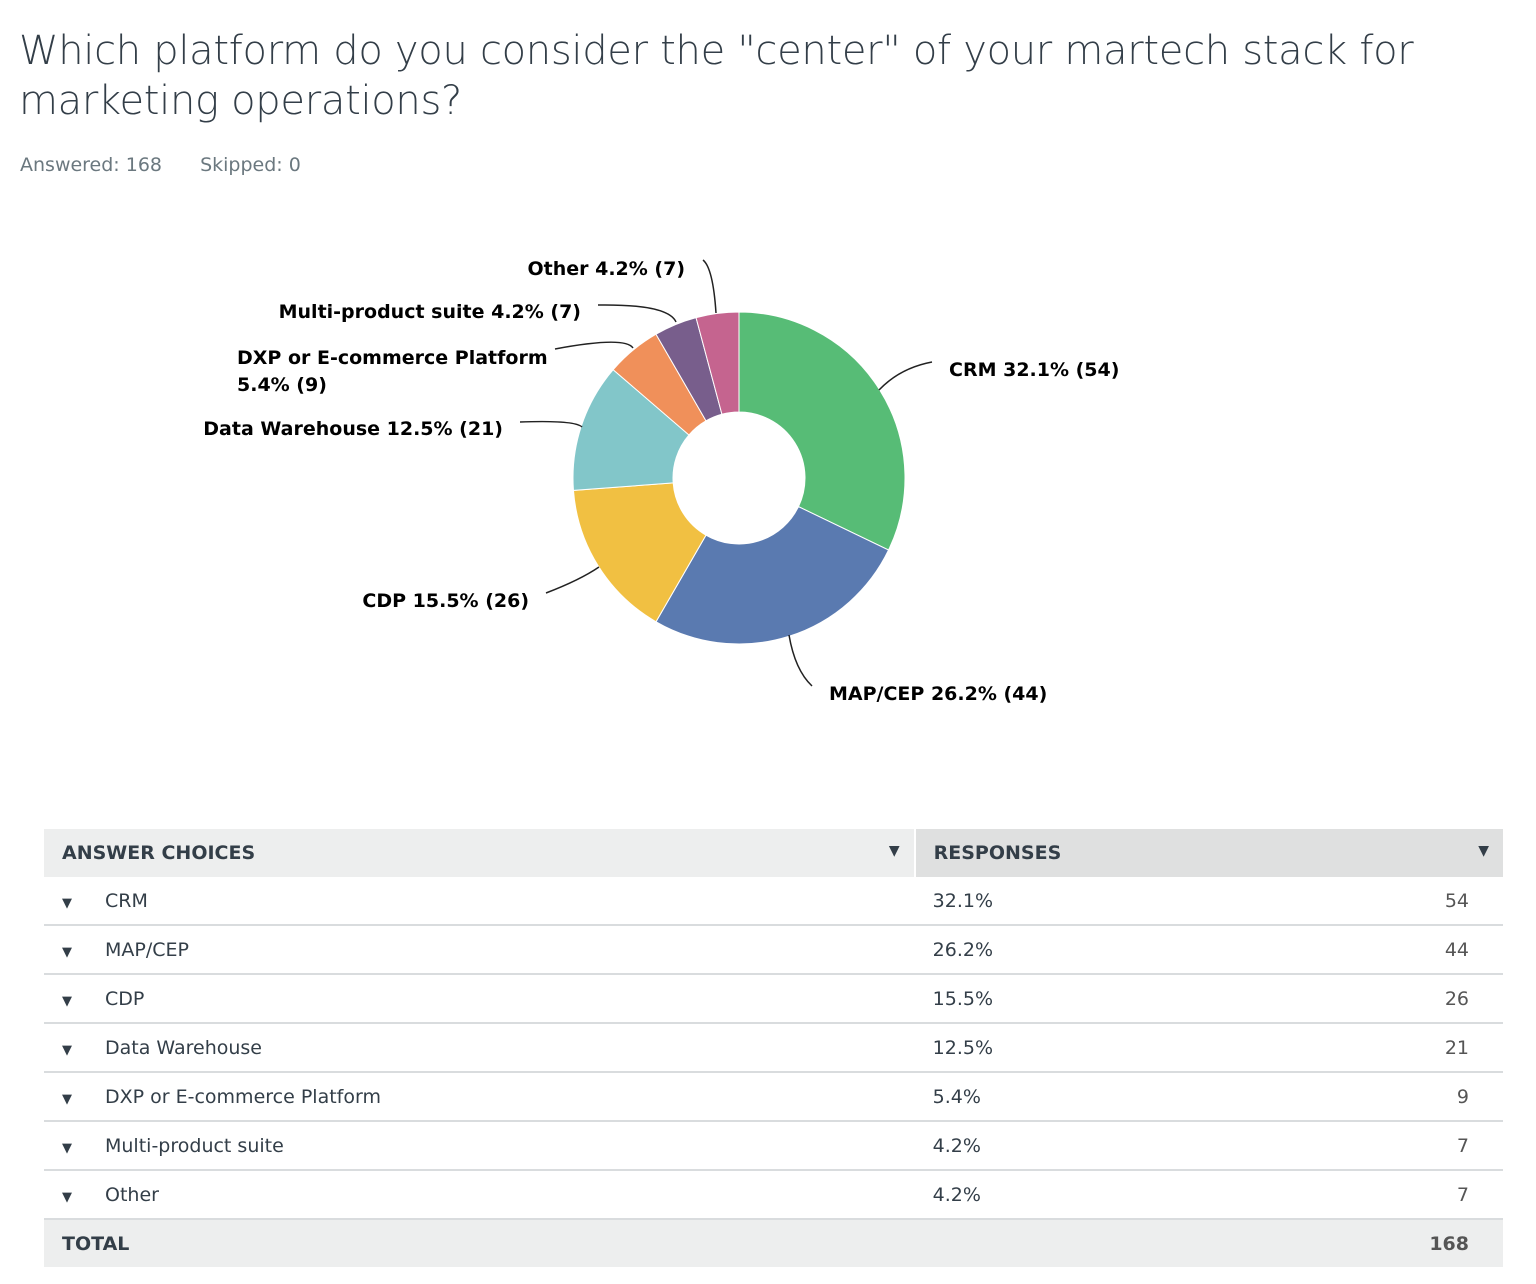 This screenshot has width=1536, height=1284. I want to click on response-count: 44, so click(1407, 950).